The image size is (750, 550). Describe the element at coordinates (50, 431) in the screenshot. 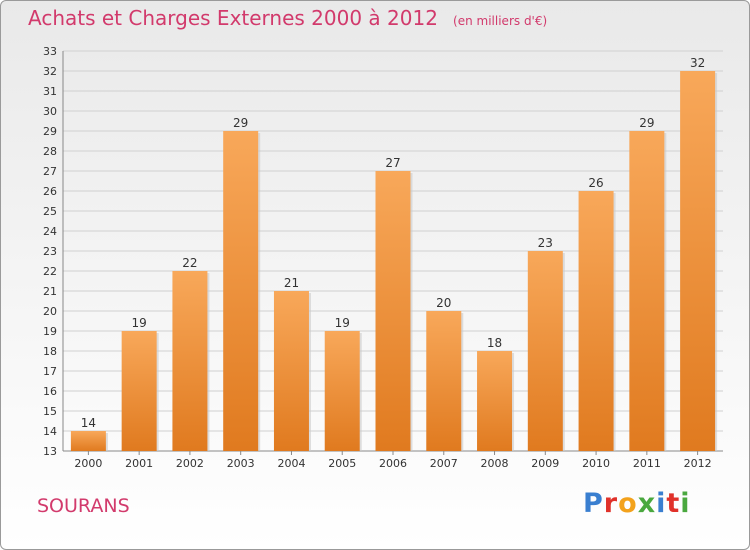

I see `y-tick-label: 14` at that location.